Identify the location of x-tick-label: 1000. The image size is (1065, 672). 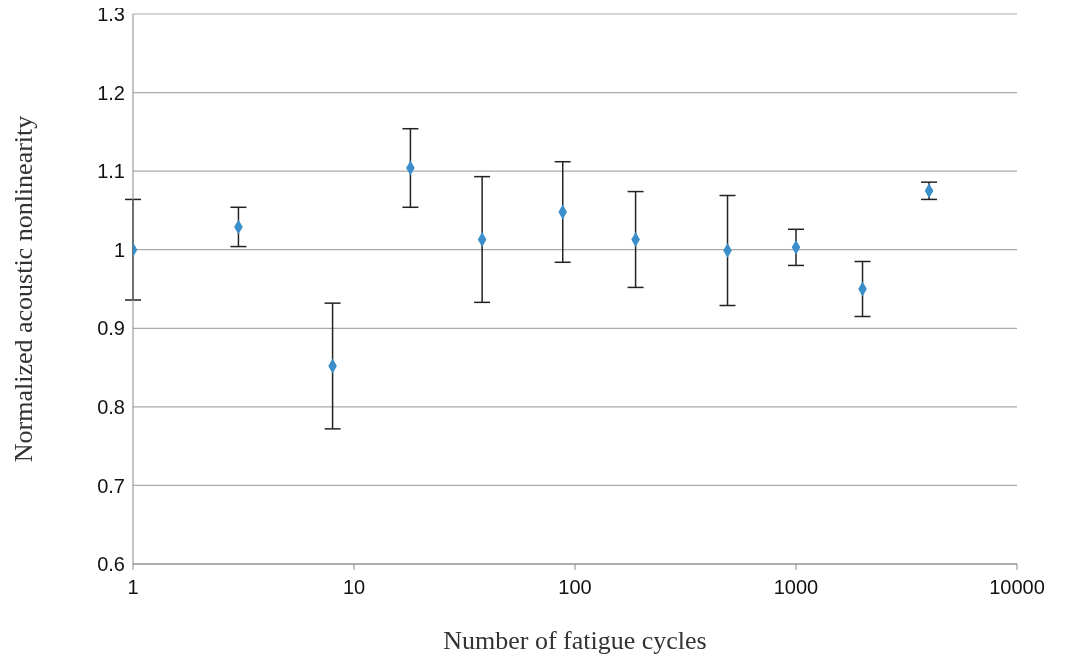
(796, 587).